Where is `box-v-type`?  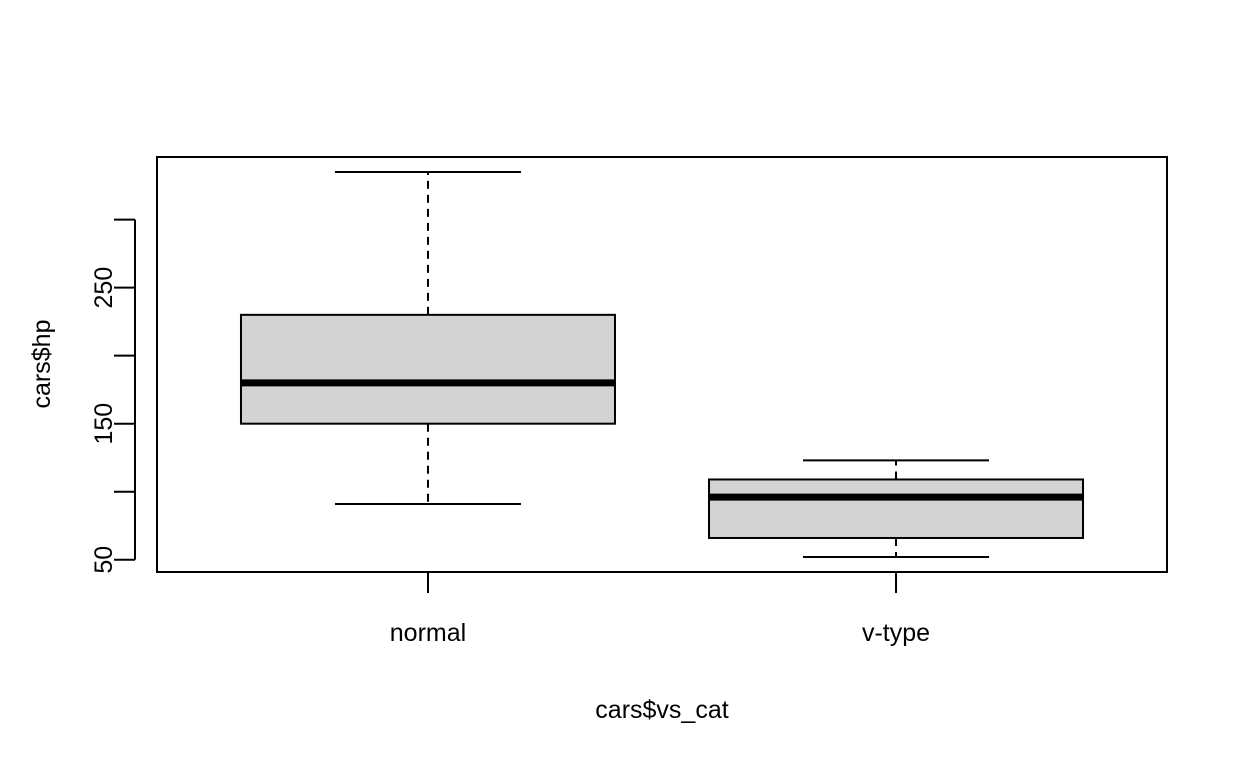
box-v-type is located at coordinates (896, 509).